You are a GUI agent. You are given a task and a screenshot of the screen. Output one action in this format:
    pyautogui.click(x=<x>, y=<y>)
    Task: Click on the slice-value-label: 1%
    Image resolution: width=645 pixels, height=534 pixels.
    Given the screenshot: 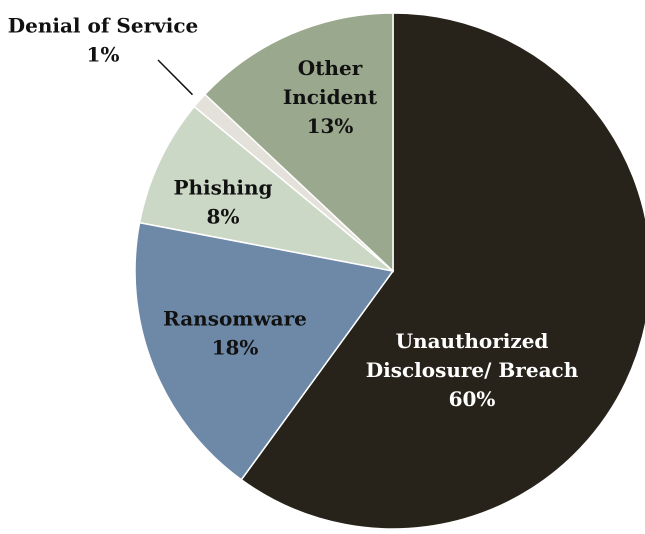 What is the action you would take?
    pyautogui.click(x=103, y=55)
    